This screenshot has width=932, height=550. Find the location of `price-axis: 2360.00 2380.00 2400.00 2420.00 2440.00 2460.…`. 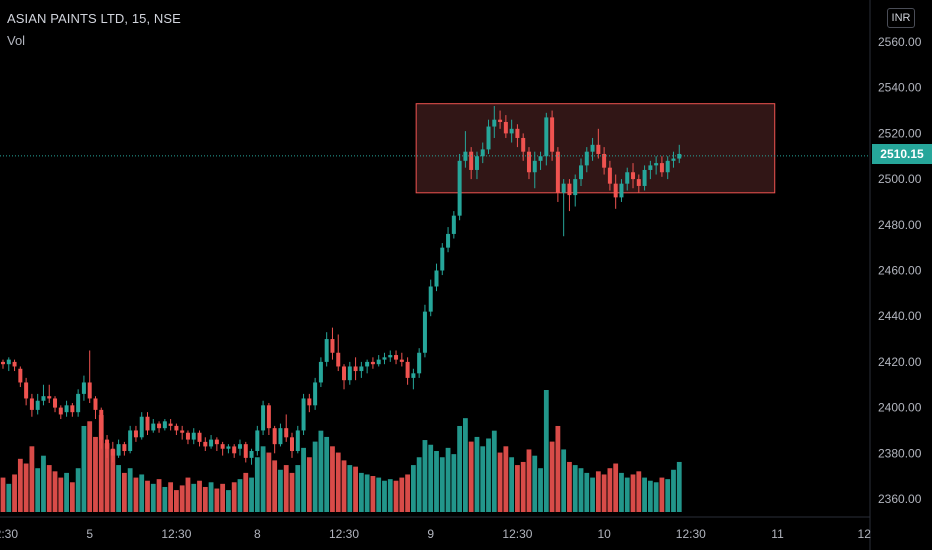

price-axis: 2360.00 2380.00 2400.00 2420.00 2440.00 2460.… is located at coordinates (900, 270).